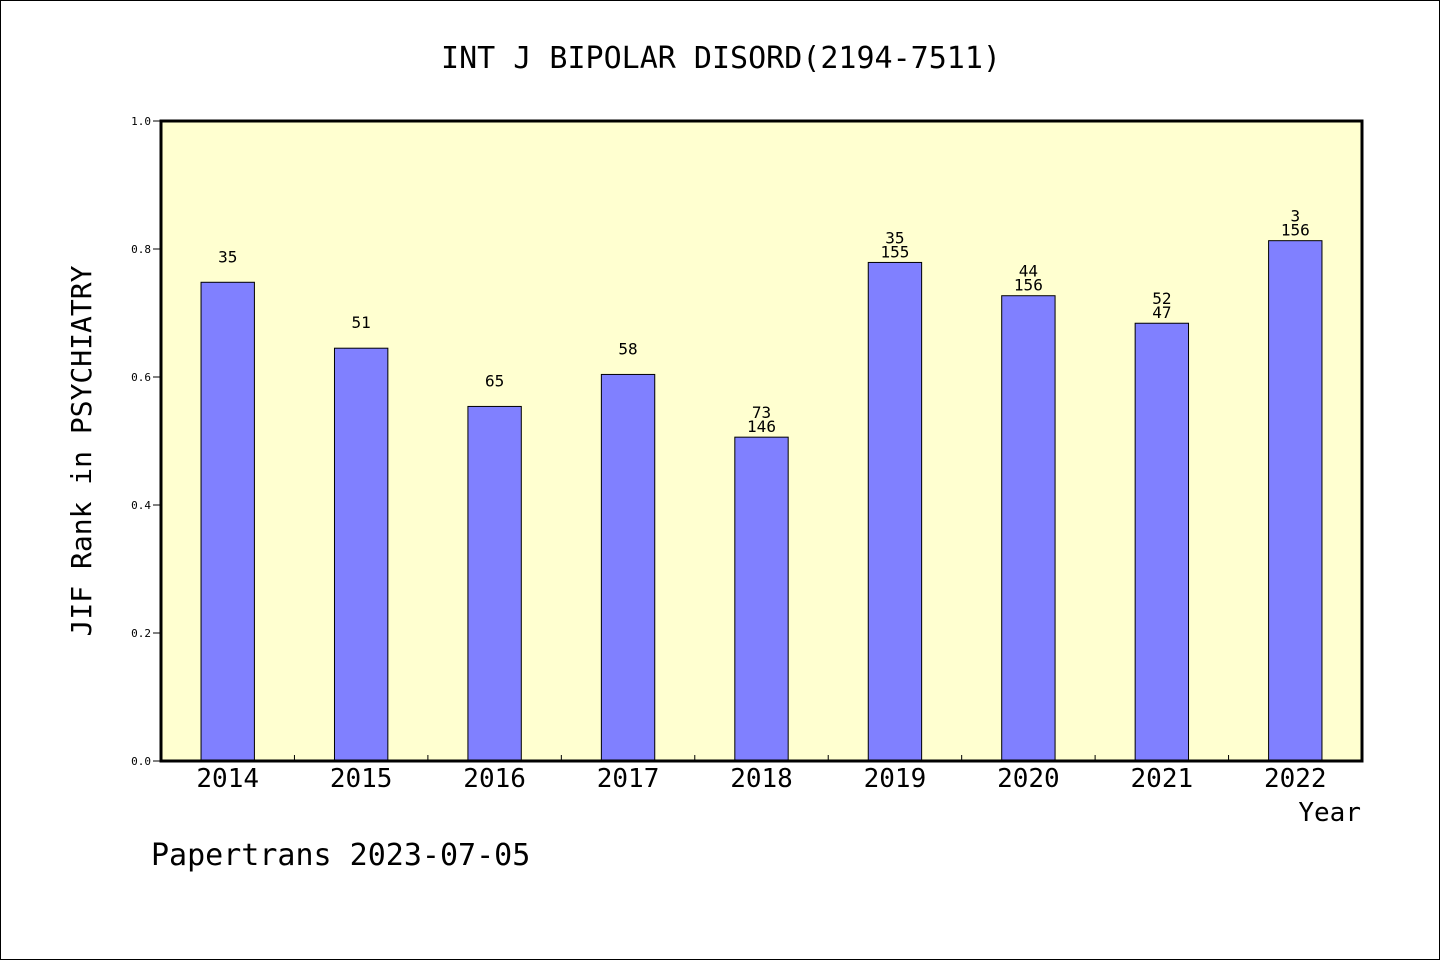 The width and height of the screenshot is (1440, 961). I want to click on bar-2022, so click(1295, 501).